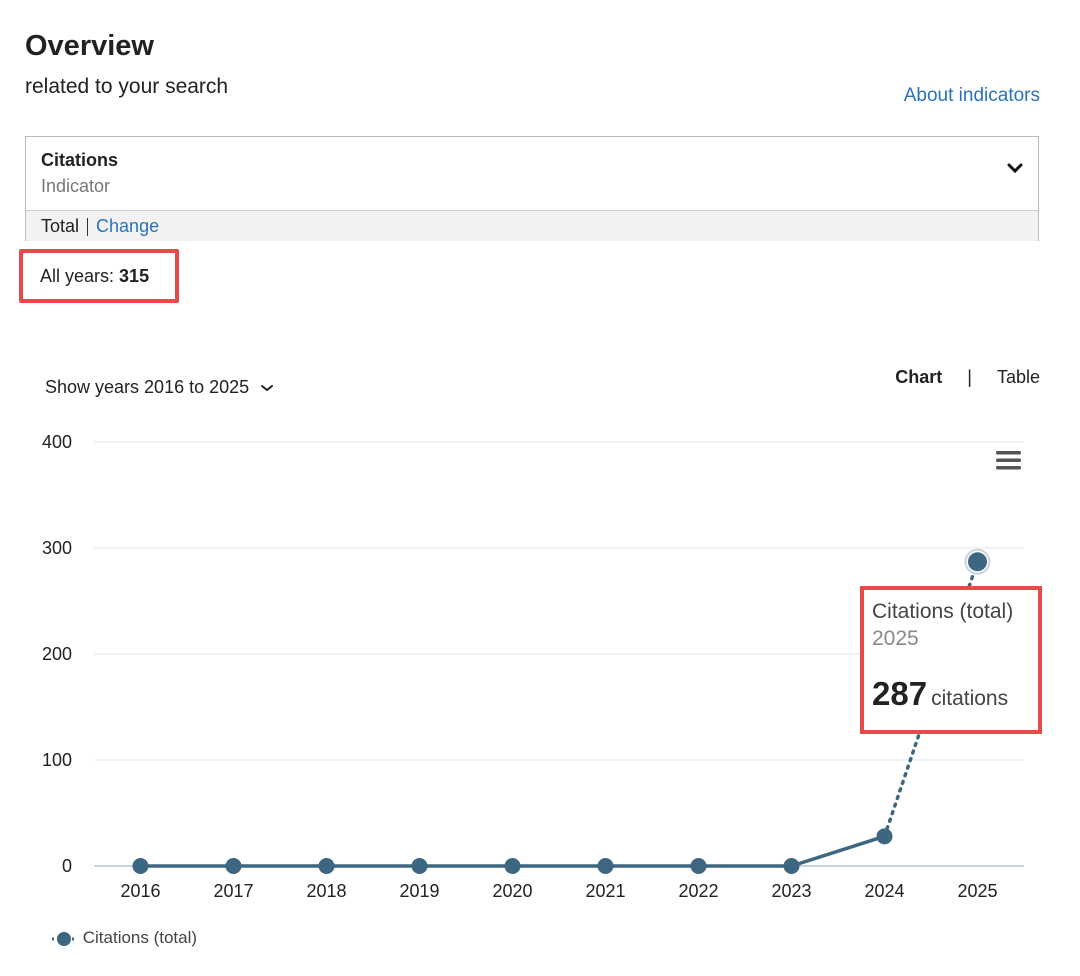 The width and height of the screenshot is (1080, 976). I want to click on tab-chart: Chart, so click(919, 377).